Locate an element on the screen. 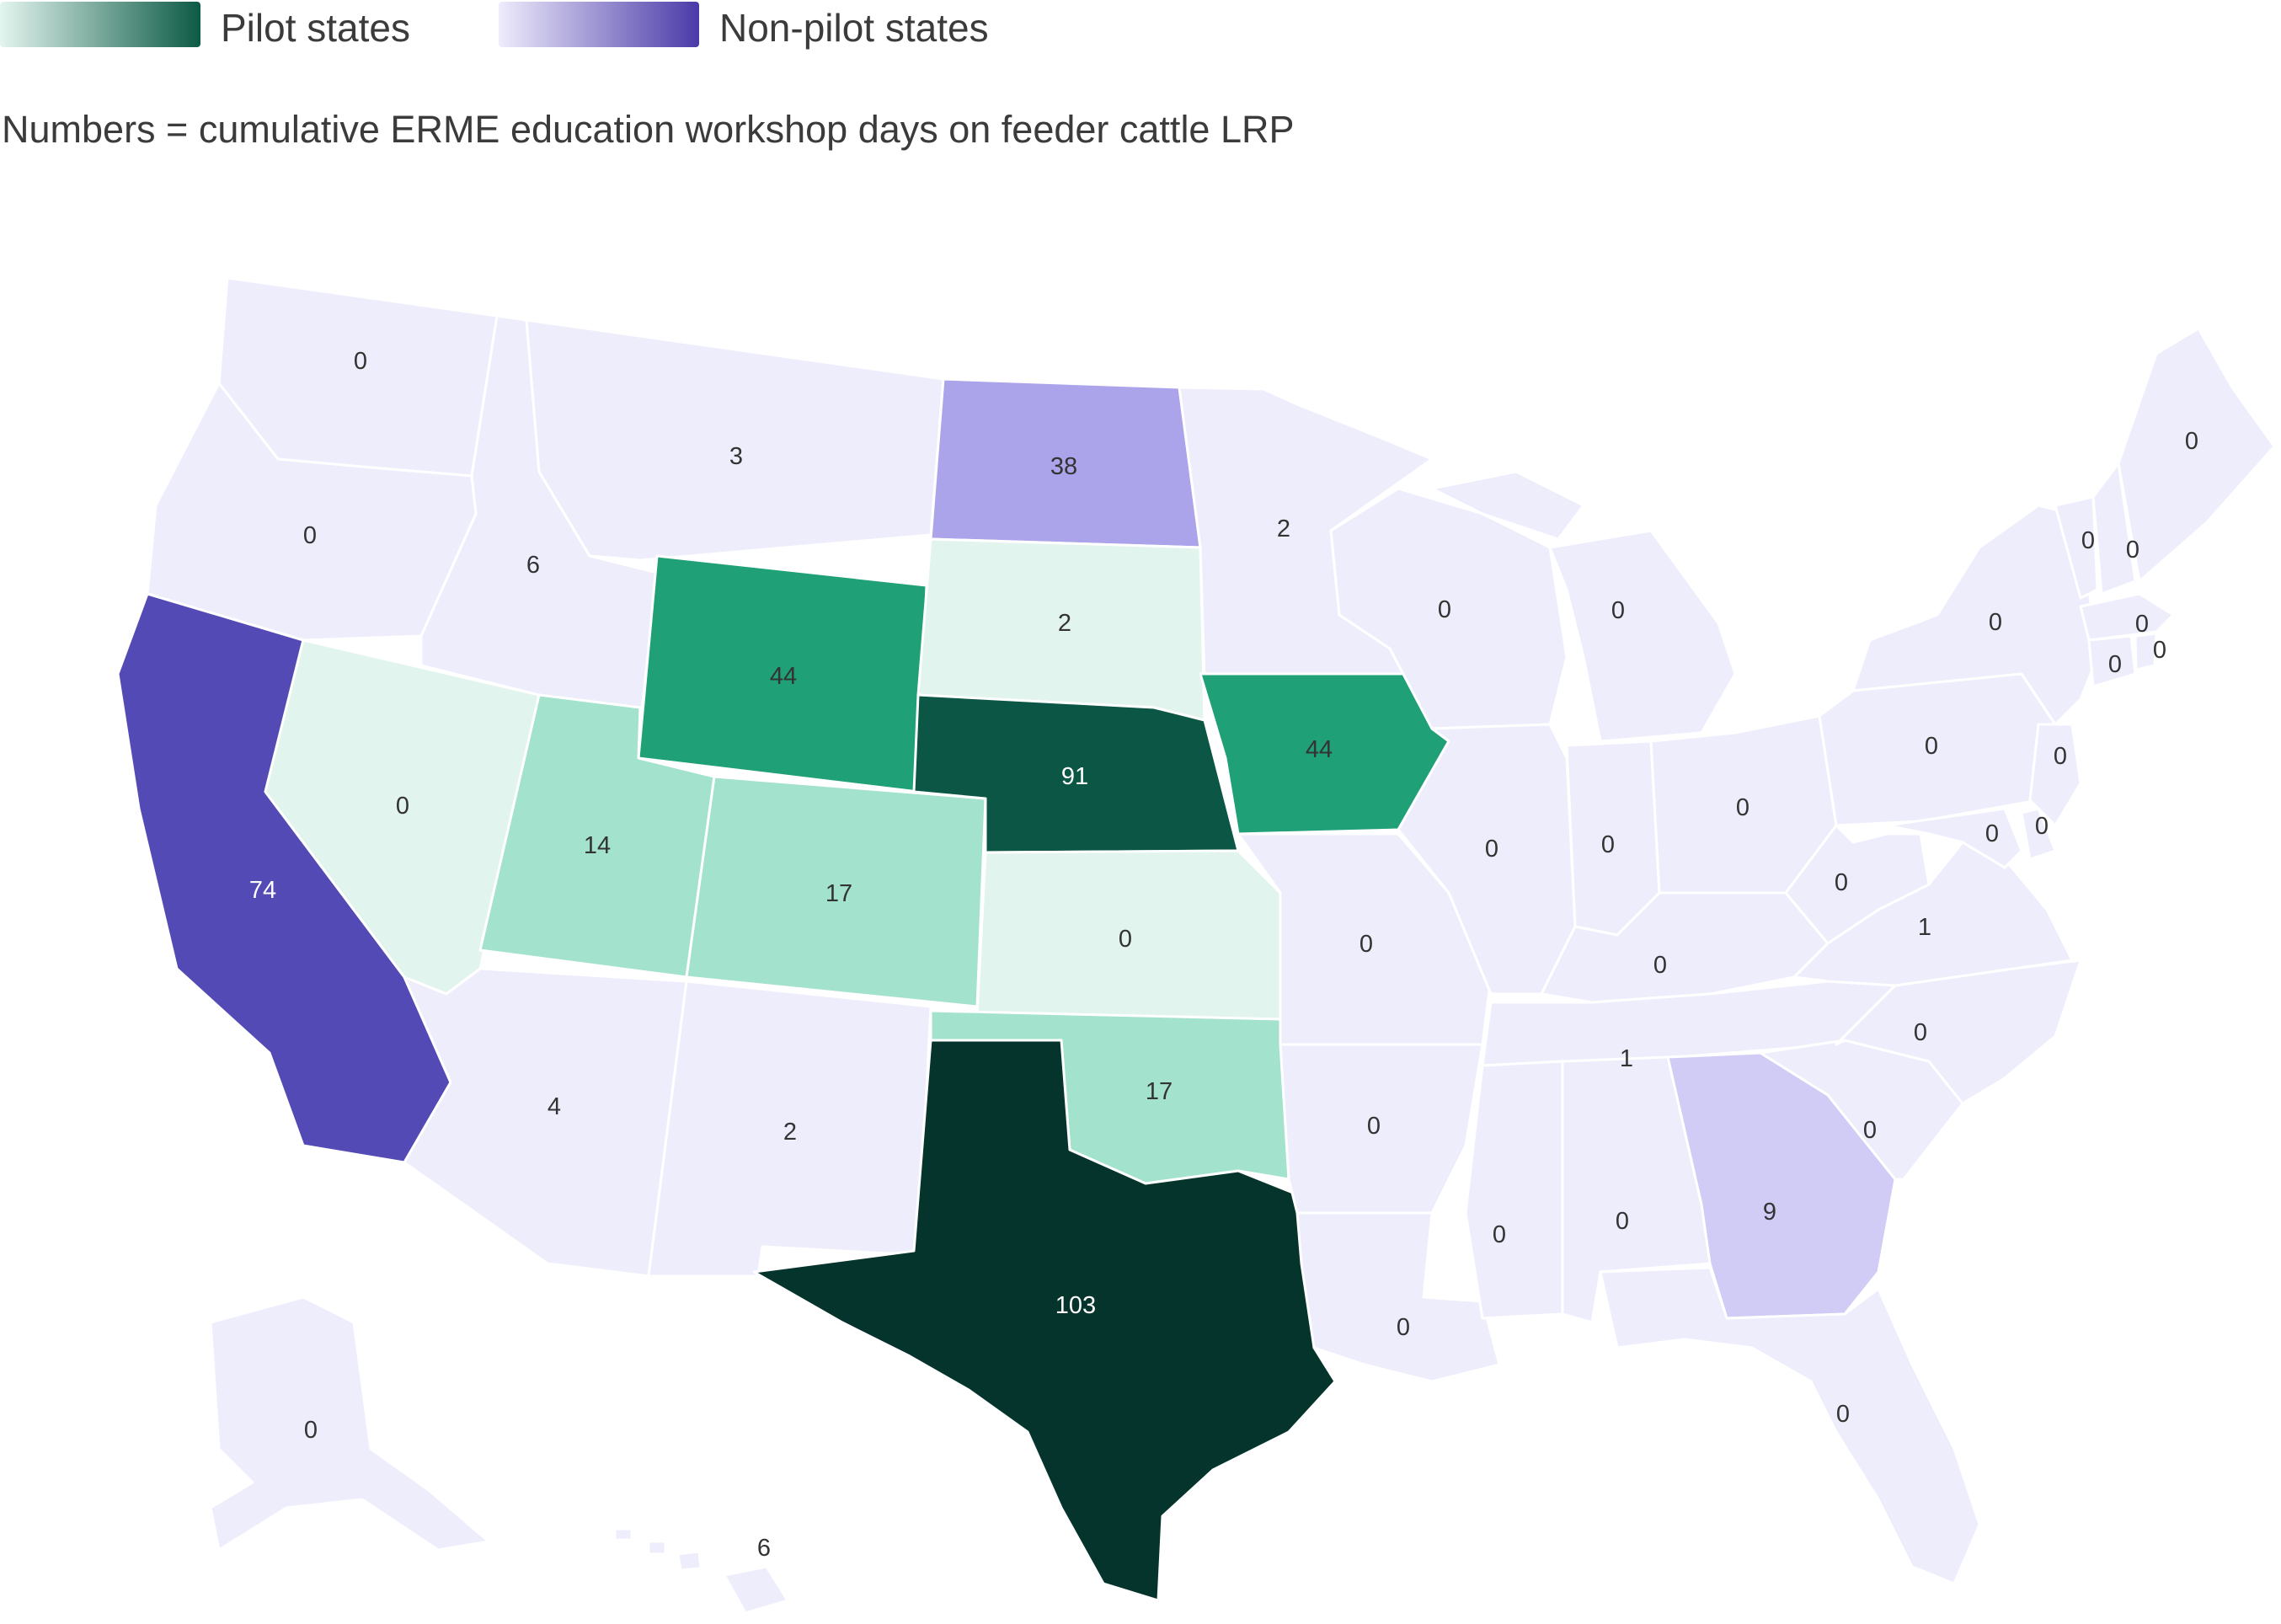 This screenshot has height=1624, width=2281. label-MT: 3 is located at coordinates (736, 457).